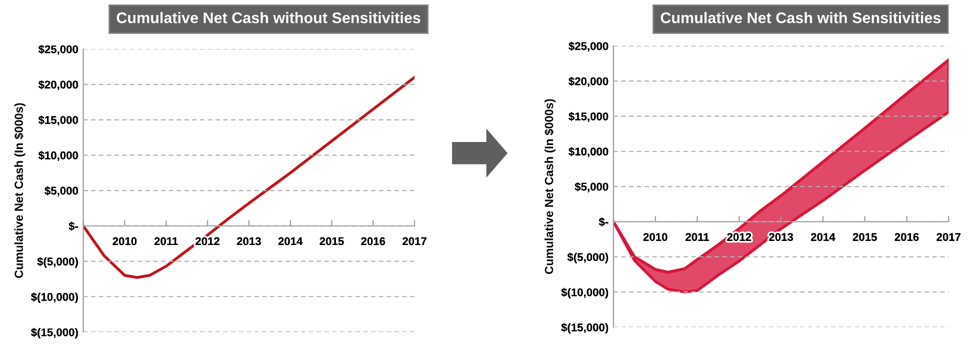 The width and height of the screenshot is (980, 348). What do you see at coordinates (248, 241) in the screenshot?
I see `x-tick-label: 2013` at bounding box center [248, 241].